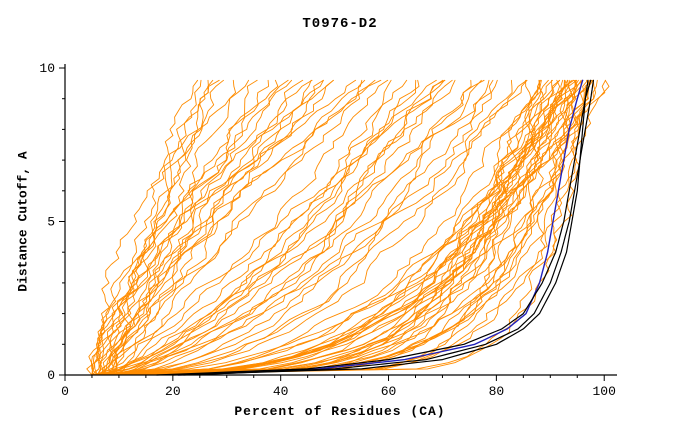  Describe the element at coordinates (340, 411) in the screenshot. I see `x-axis-label: Percent of Residues (CA)` at that location.